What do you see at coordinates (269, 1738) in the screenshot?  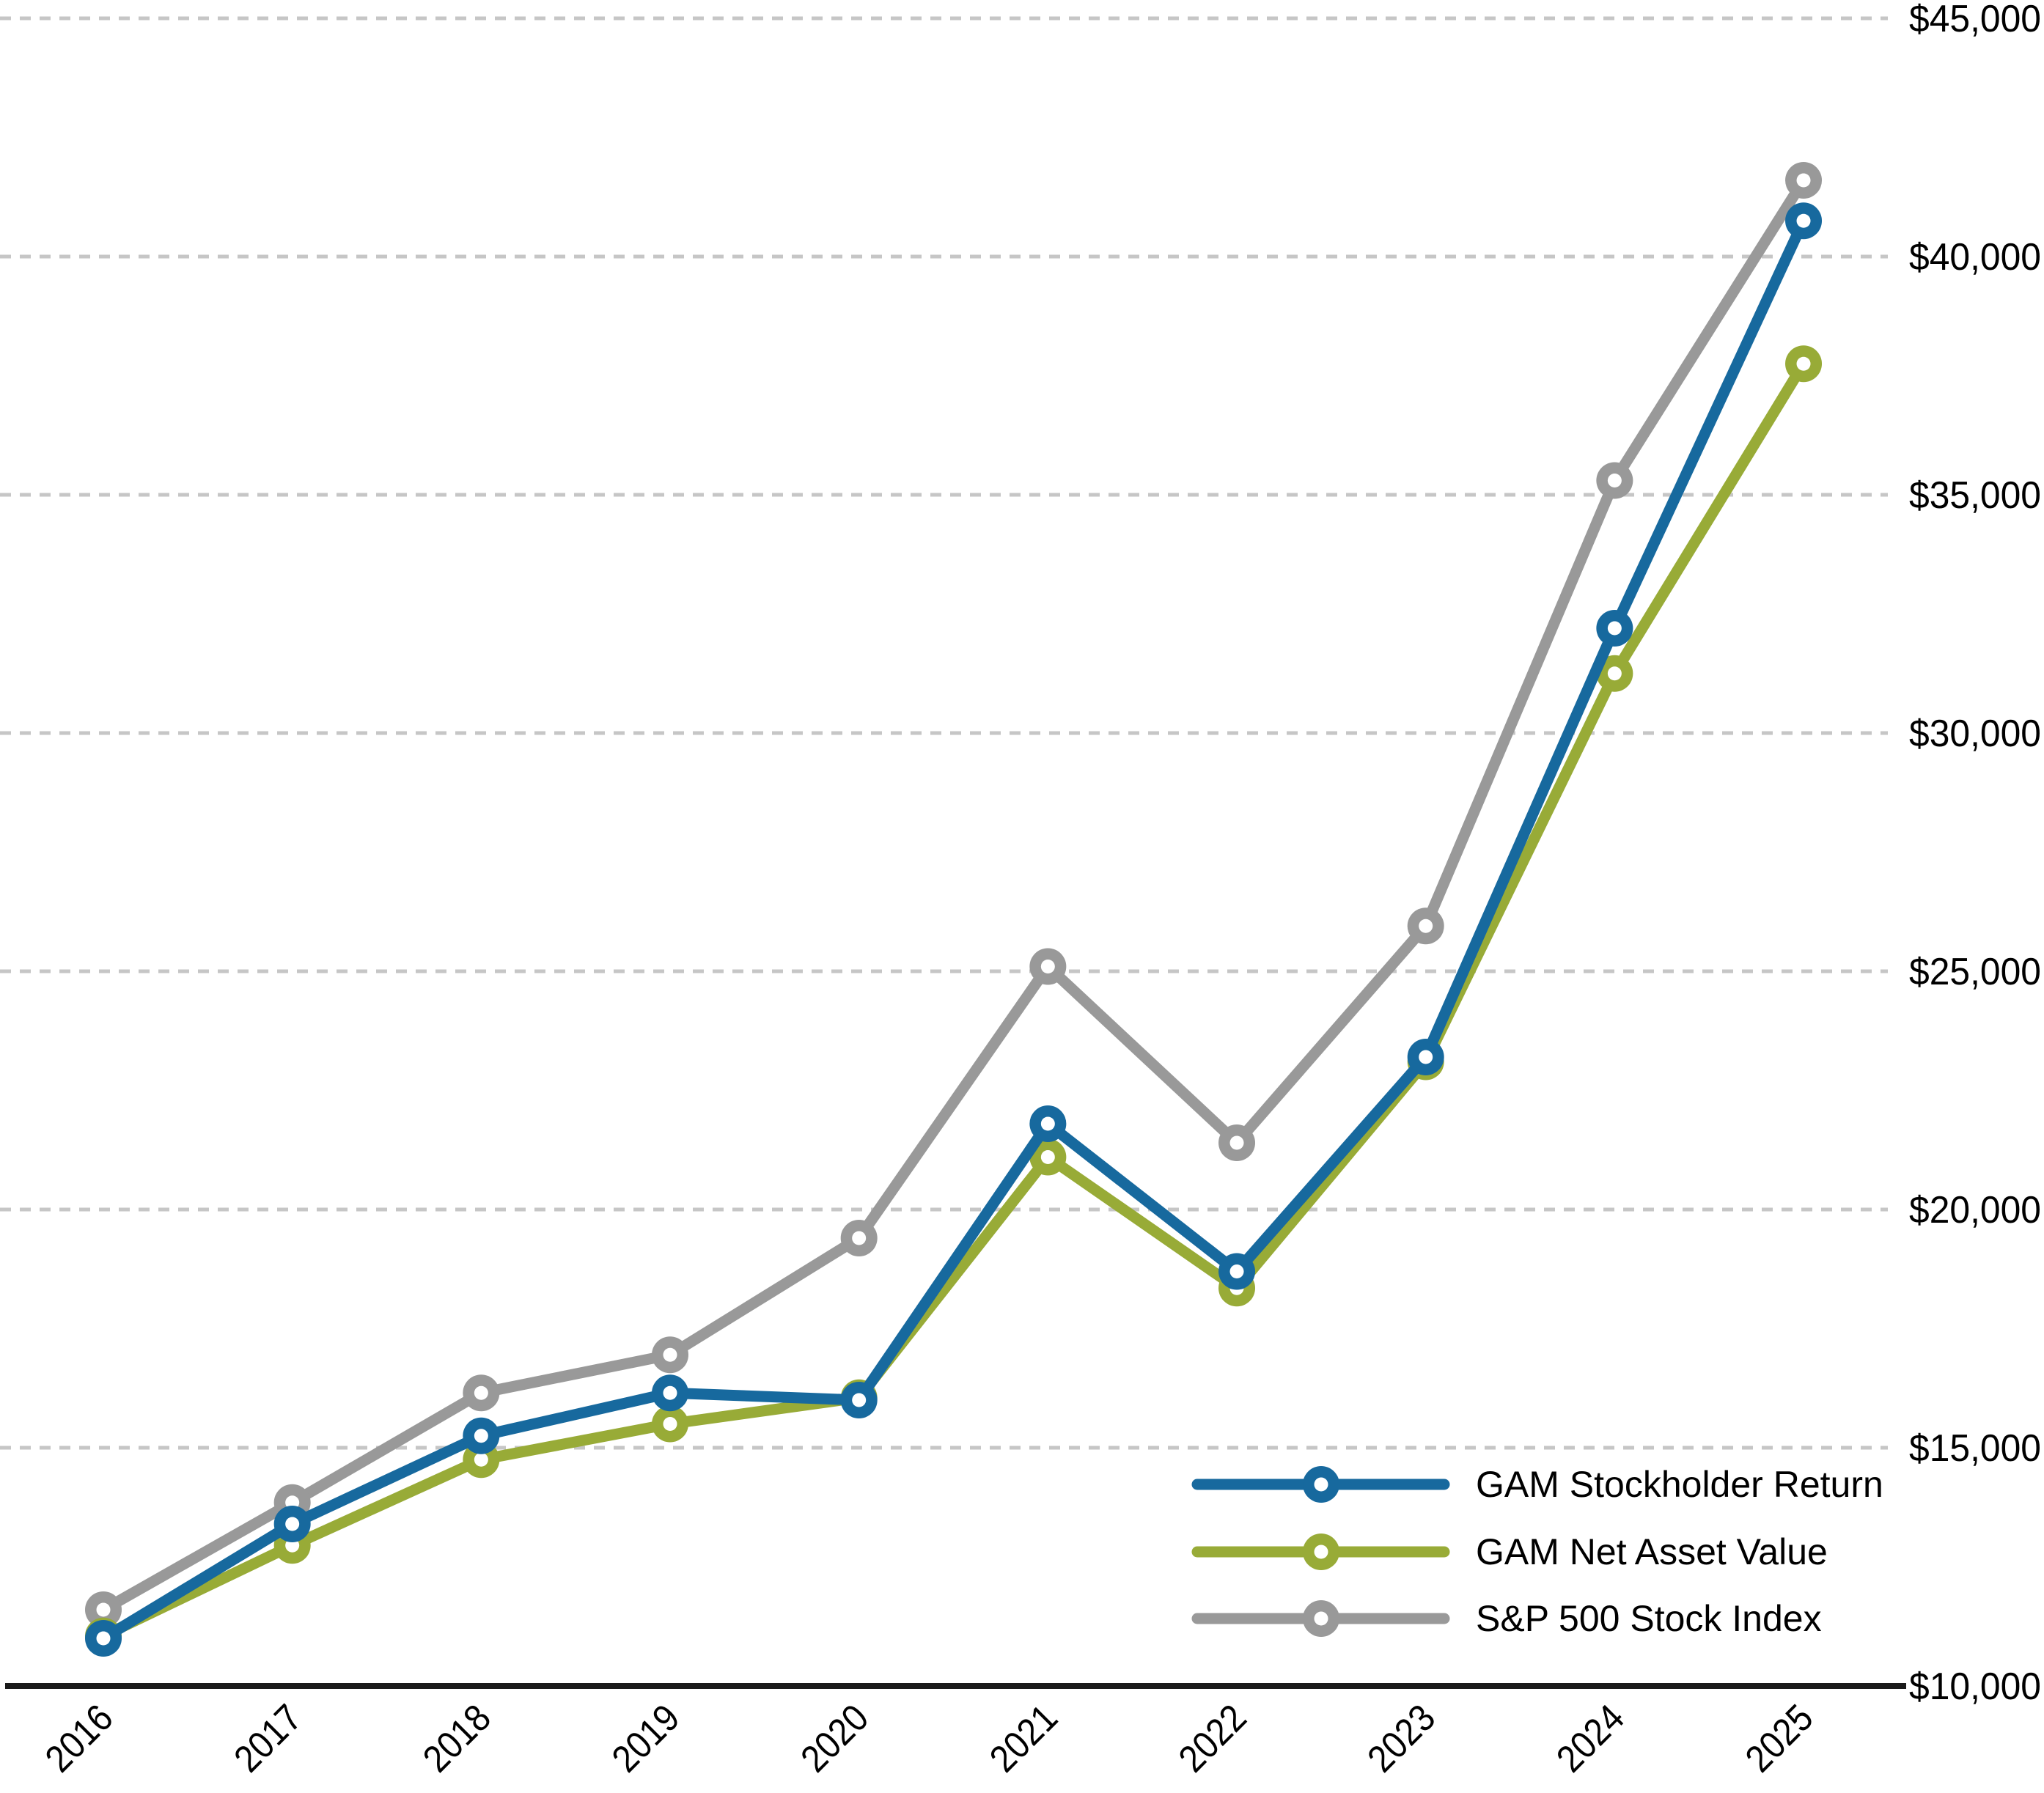 I see `x-tick-label-2017: 2017` at bounding box center [269, 1738].